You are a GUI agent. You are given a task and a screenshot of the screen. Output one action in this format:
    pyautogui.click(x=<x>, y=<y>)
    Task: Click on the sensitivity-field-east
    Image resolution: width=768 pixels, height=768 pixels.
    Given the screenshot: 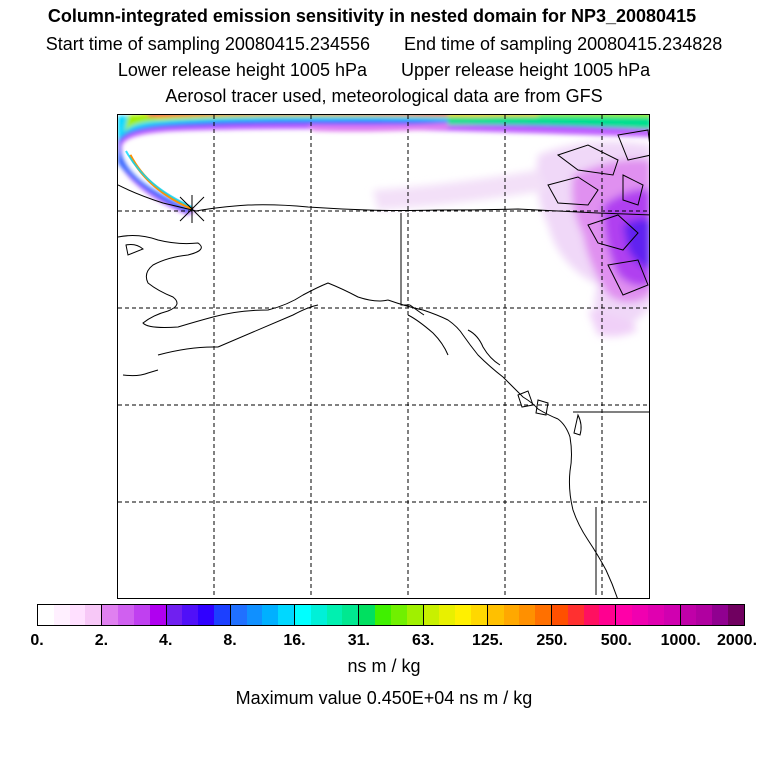 What is the action you would take?
    pyautogui.click(x=511, y=239)
    